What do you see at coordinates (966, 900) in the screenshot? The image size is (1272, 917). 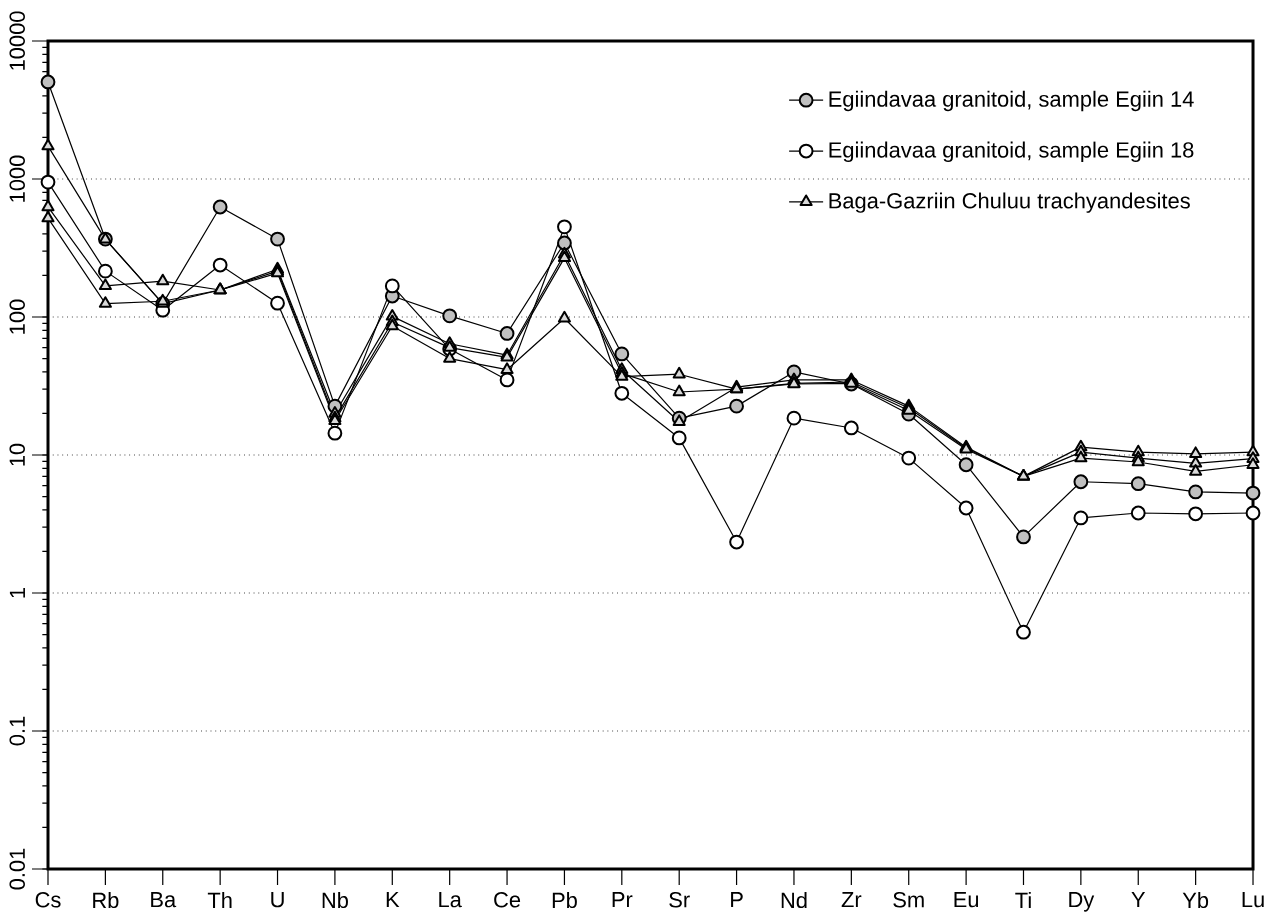 I see `x-tick-label: Eu` at bounding box center [966, 900].